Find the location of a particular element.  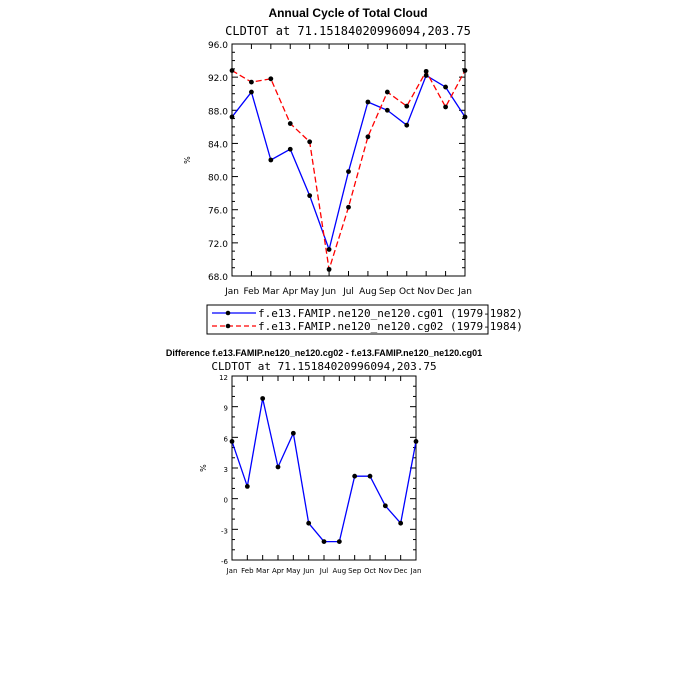

legend-marker-cg02 is located at coordinates (228, 326).